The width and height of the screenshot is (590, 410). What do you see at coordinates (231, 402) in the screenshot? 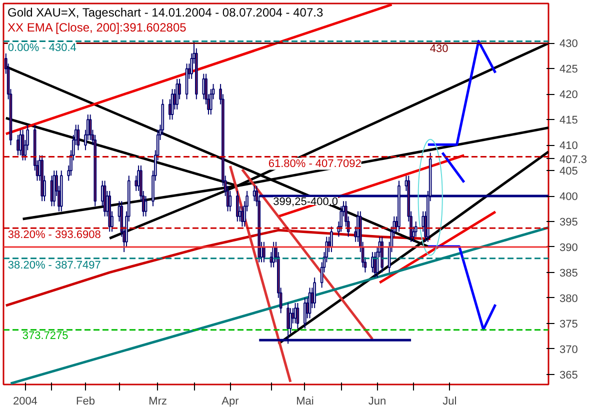
I see `x-tick-label: Apr` at bounding box center [231, 402].